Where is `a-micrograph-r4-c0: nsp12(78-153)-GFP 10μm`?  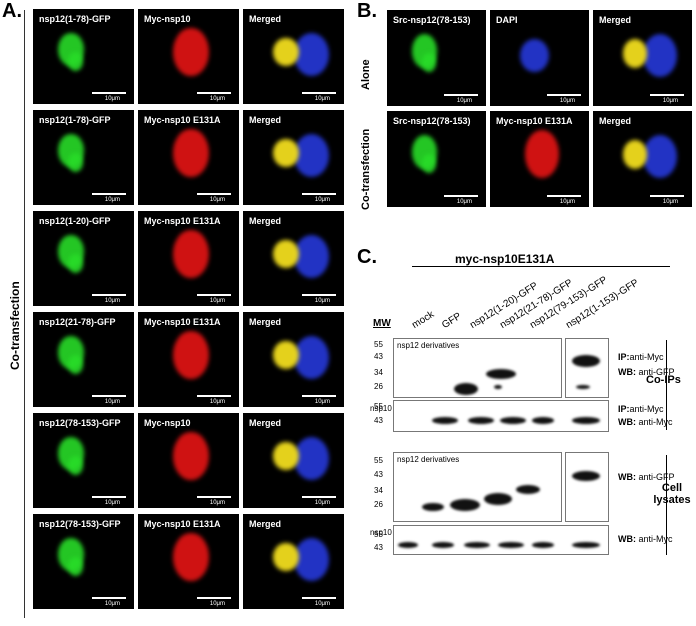
a-micrograph-r4-c0: nsp12(78-153)-GFP 10μm is located at coordinates (83, 460).